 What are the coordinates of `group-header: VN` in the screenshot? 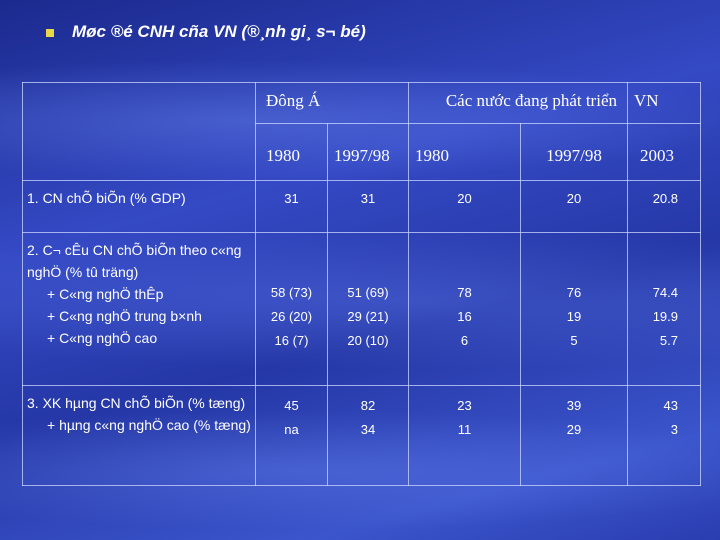 It's located at (664, 103).